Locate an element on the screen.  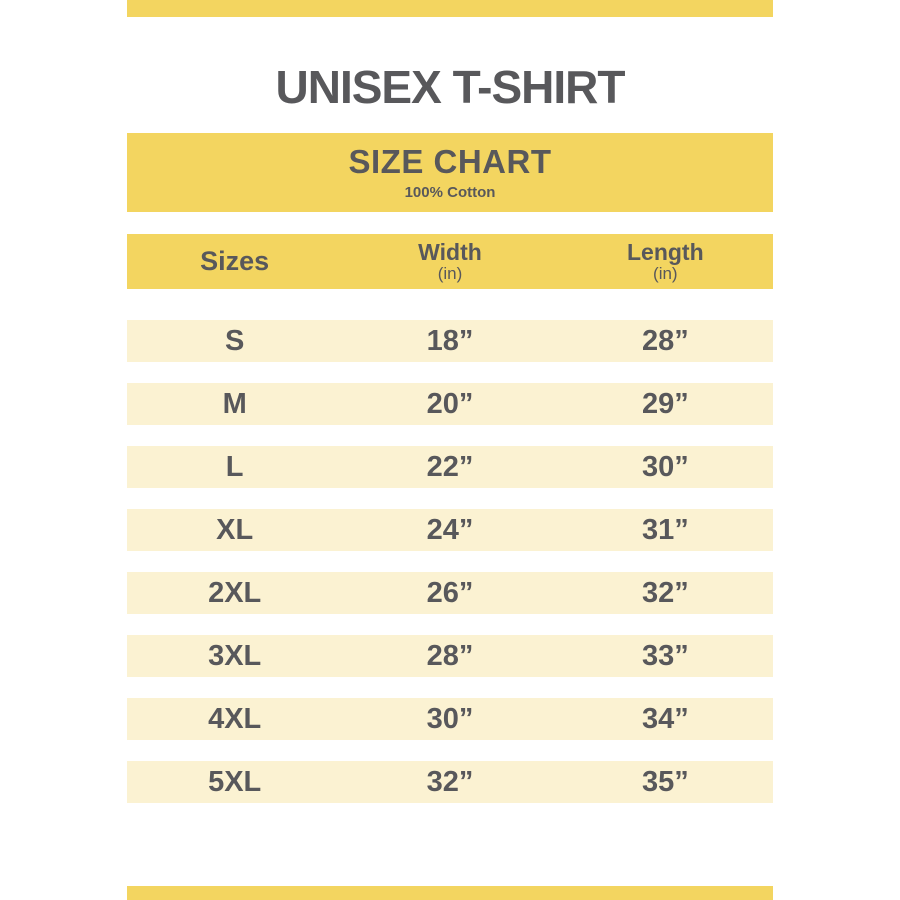
width-cell: 18” is located at coordinates (450, 340).